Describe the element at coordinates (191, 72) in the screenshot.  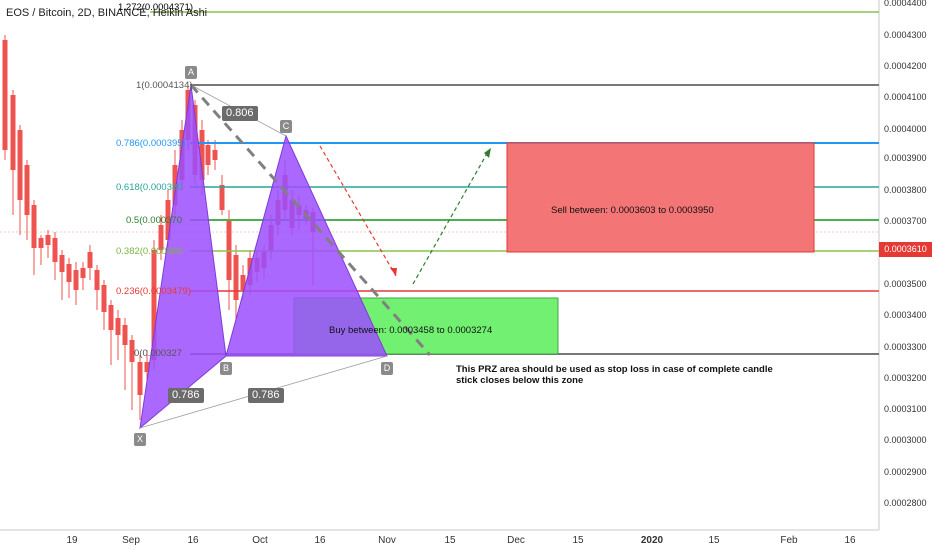
I see `point-a-label: A` at that location.